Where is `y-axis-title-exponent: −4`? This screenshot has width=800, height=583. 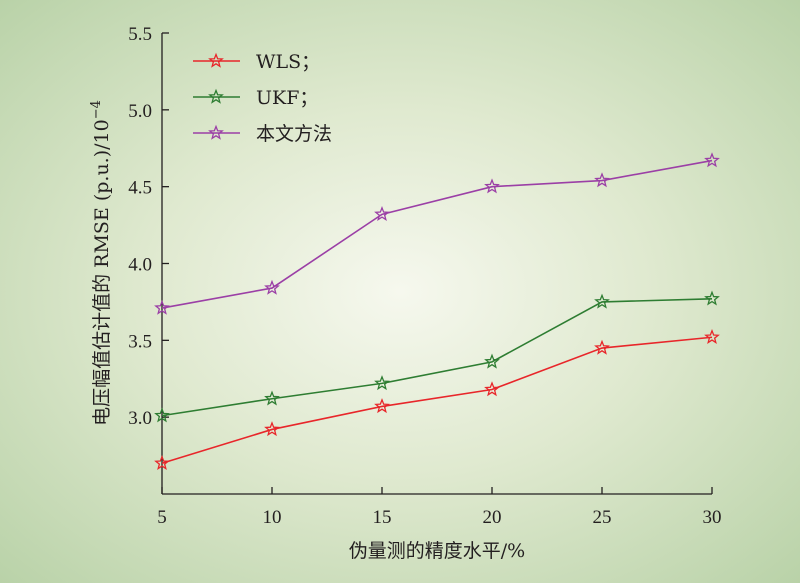 y-axis-title-exponent: −4 is located at coordinates (96, 109).